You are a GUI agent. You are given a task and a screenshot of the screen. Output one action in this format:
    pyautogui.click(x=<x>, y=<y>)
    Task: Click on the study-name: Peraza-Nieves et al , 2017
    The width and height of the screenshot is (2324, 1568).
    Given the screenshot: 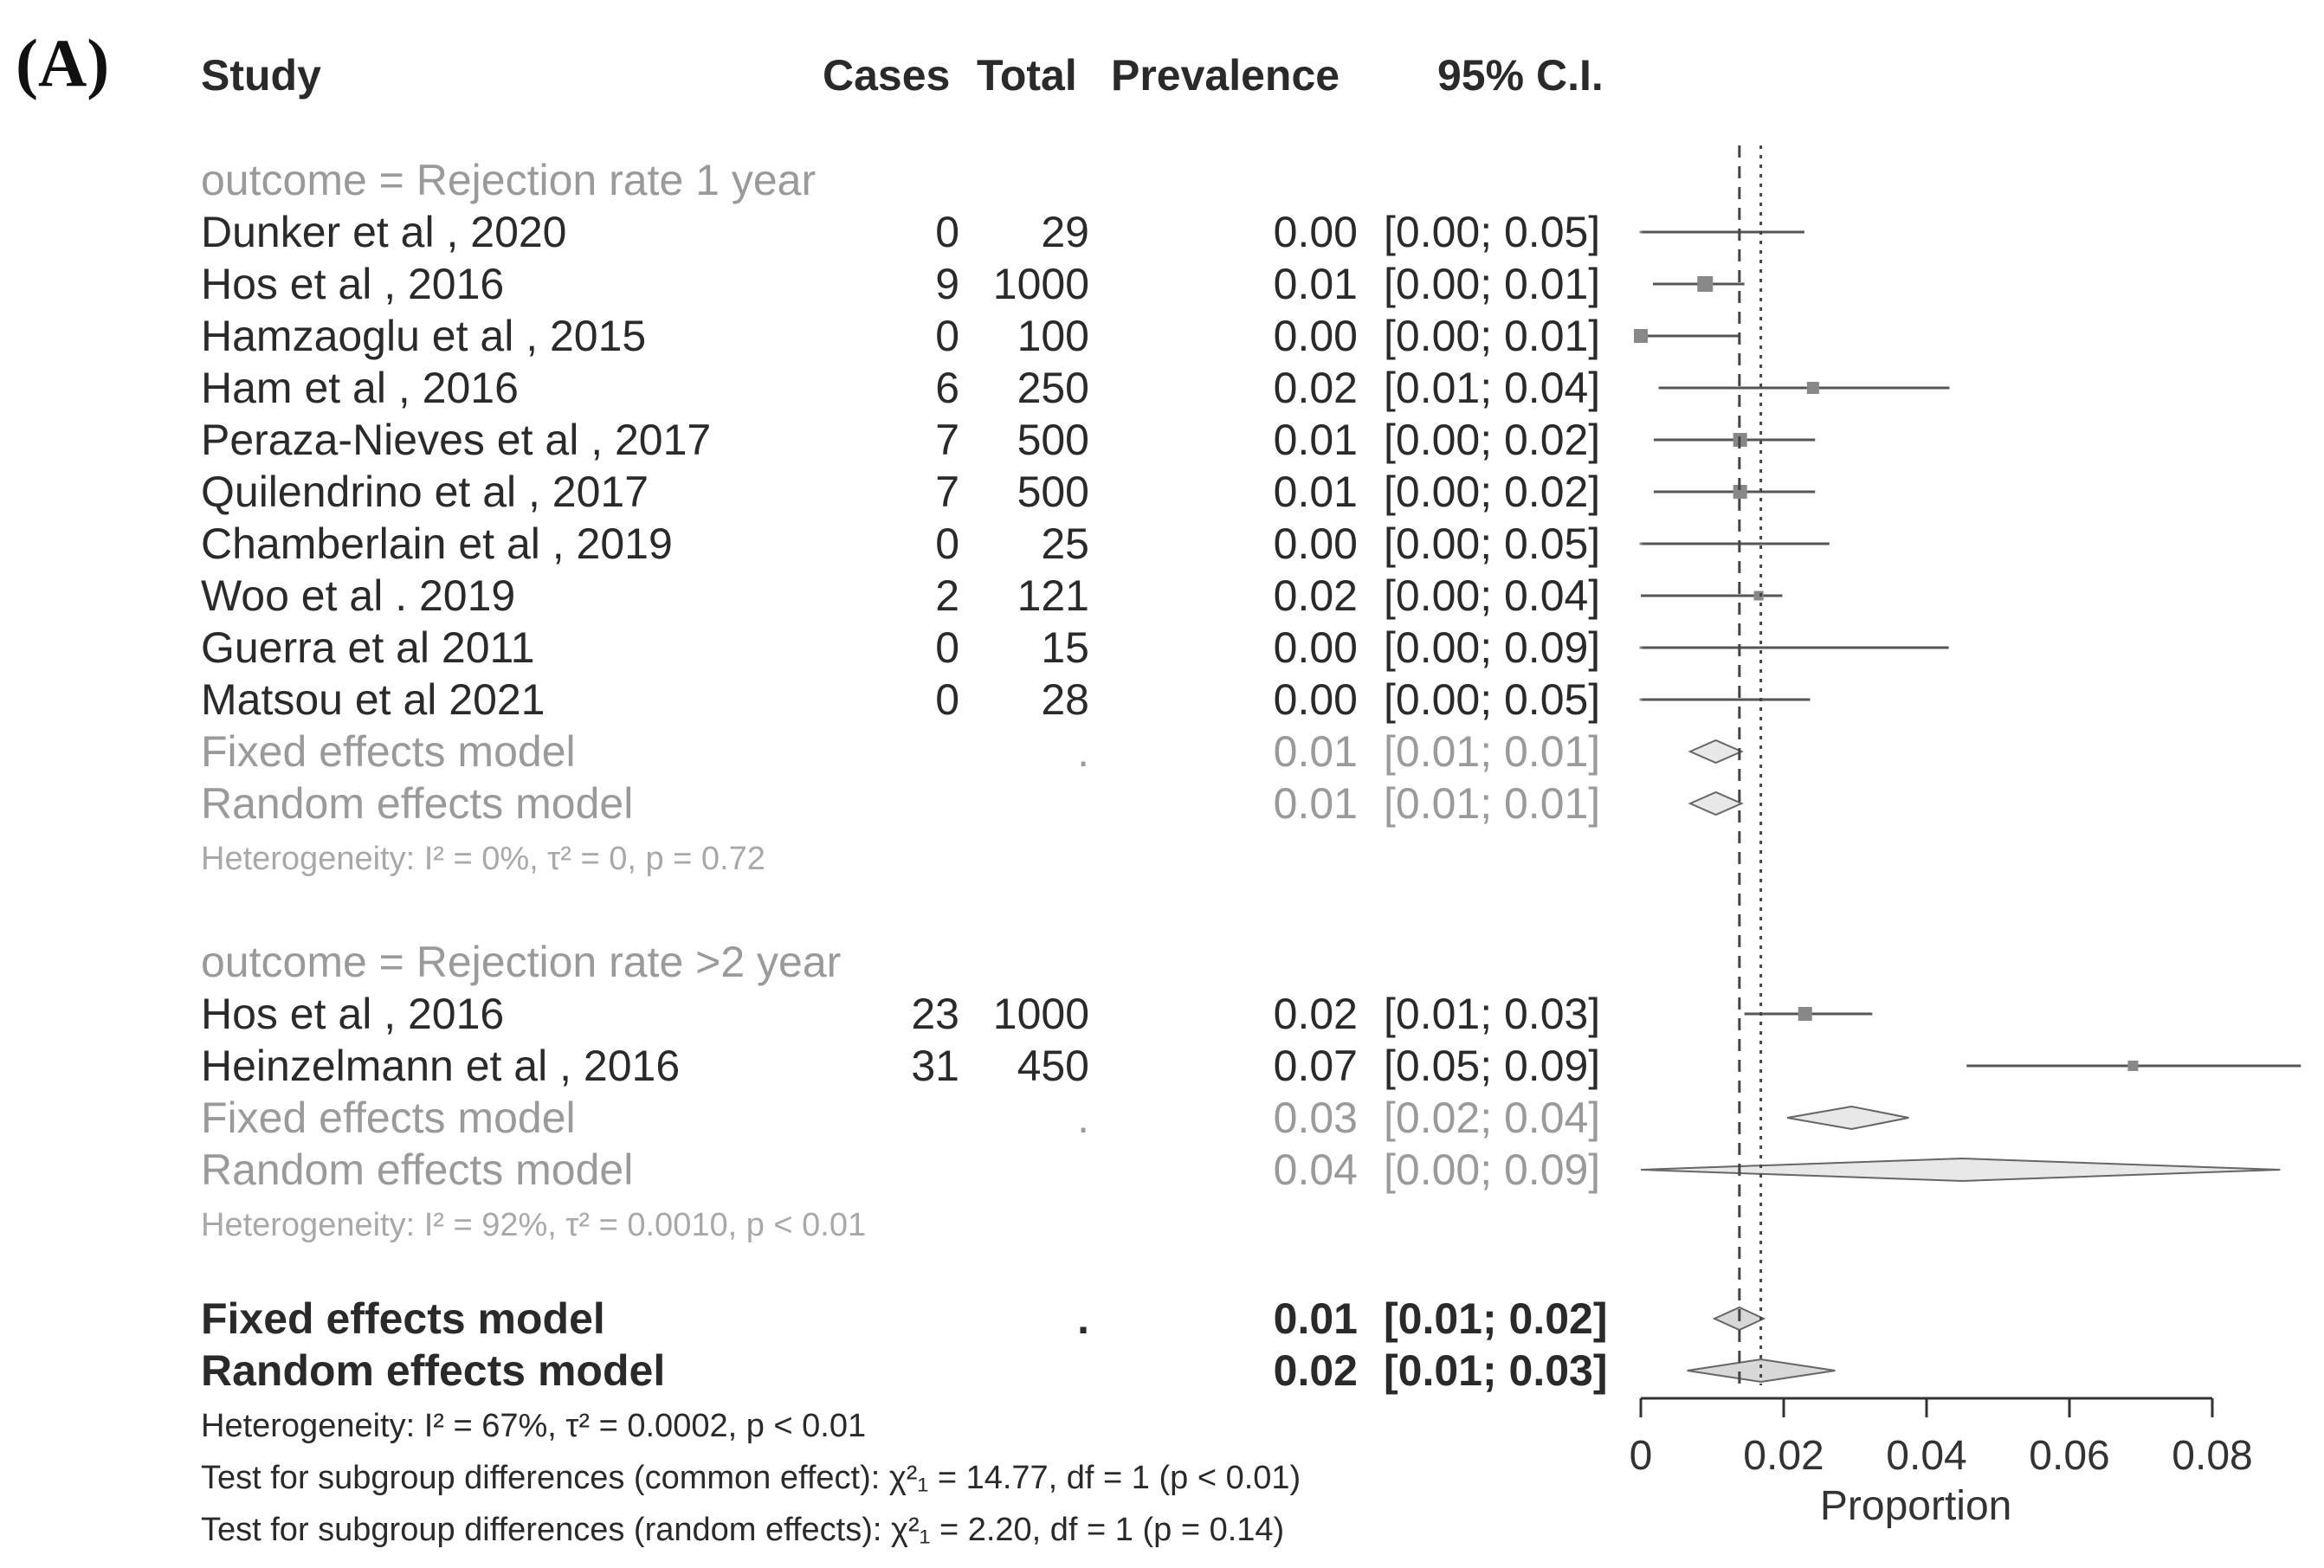 What is the action you would take?
    pyautogui.click(x=457, y=440)
    